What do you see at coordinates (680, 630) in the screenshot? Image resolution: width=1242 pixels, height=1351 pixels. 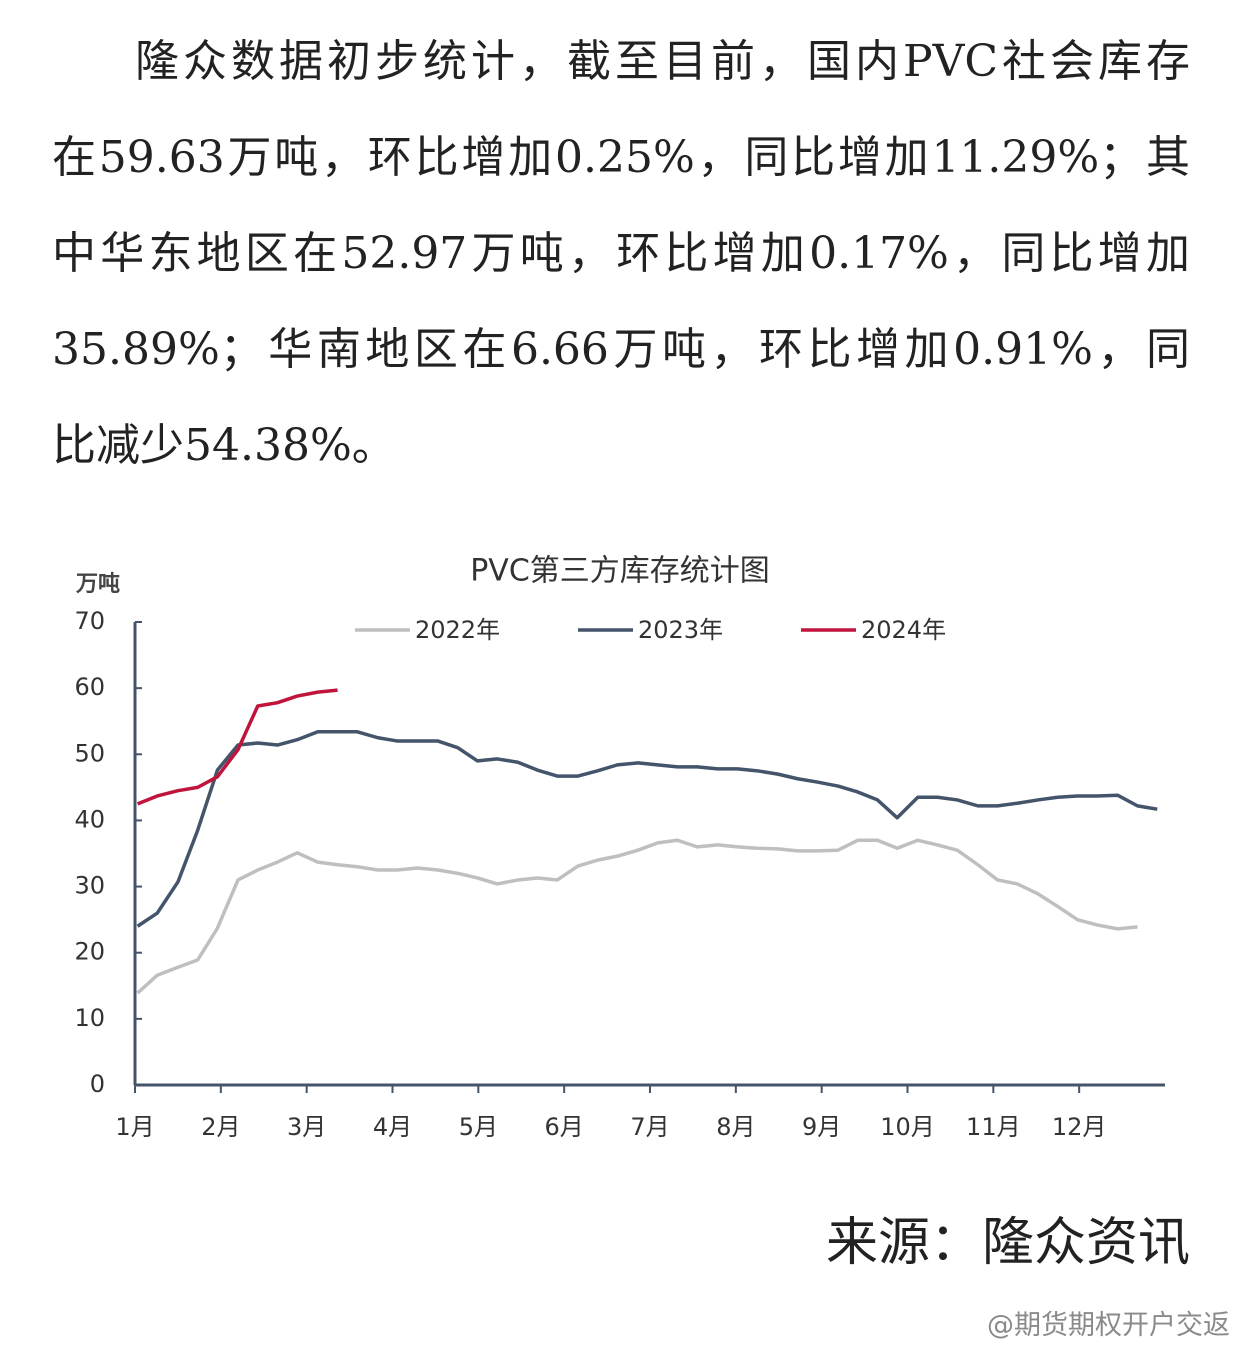 I see `legend-label: 2023年` at bounding box center [680, 630].